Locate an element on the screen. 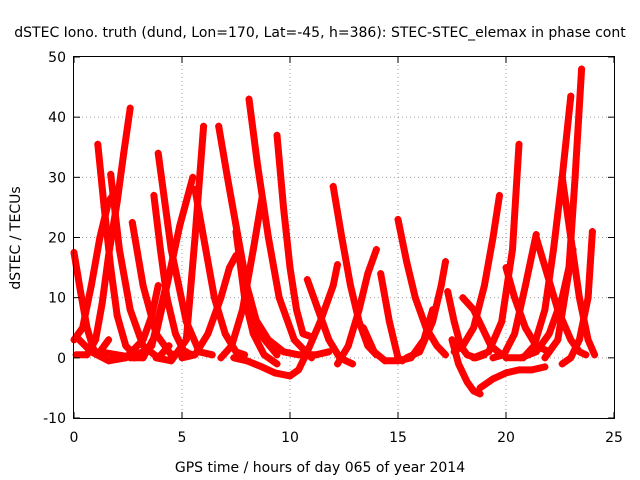 This screenshot has height=480, width=640. x-tick-label: 15 is located at coordinates (398, 438).